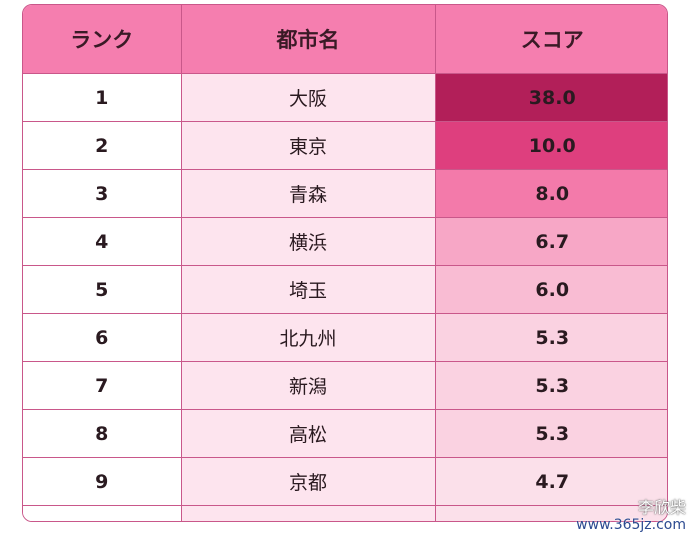  I want to click on score-cell: 6.7, so click(551, 241).